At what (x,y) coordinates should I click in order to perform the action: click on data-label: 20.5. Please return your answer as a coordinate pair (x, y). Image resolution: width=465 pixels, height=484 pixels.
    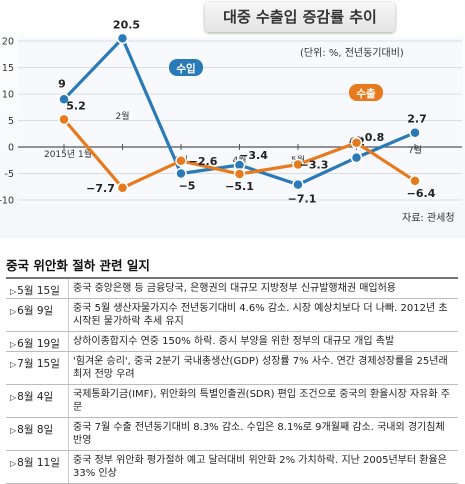
    Looking at the image, I should click on (126, 24).